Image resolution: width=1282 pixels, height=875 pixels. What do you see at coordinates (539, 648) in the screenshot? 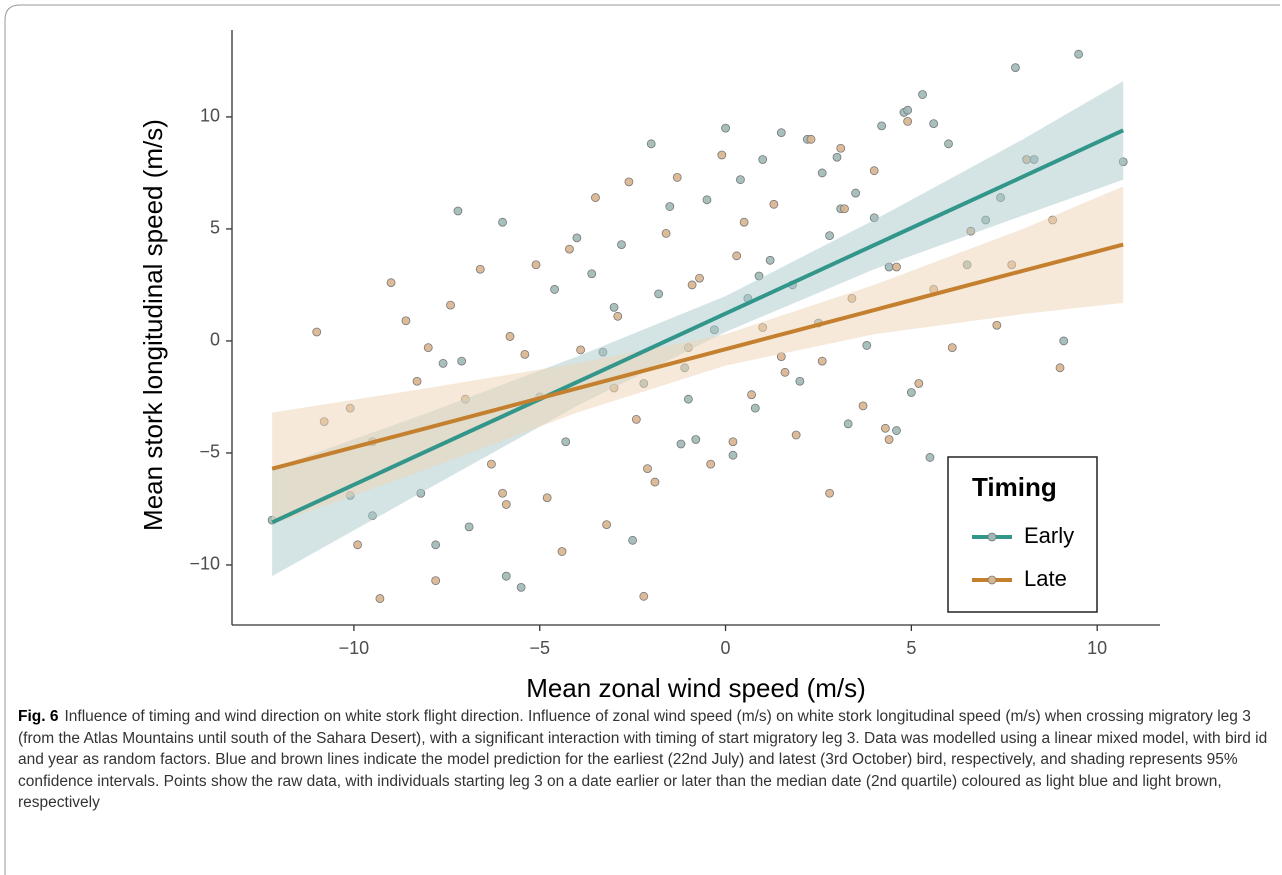
I see `x-tick-label: −5` at bounding box center [539, 648].